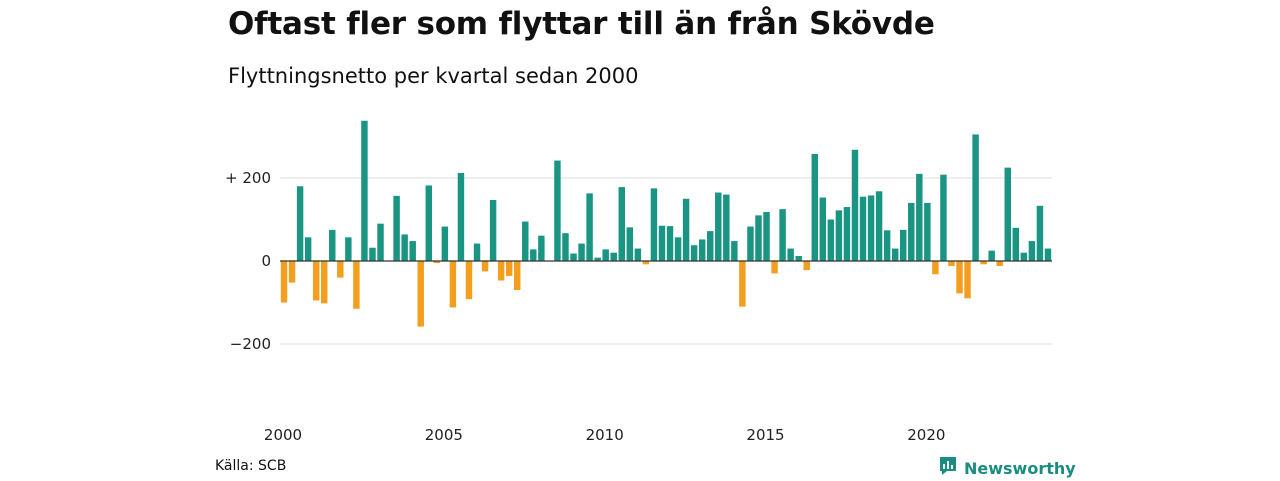 This screenshot has width=1280, height=481. Describe the element at coordinates (926, 435) in the screenshot. I see `x-tick-label: 2020` at that location.